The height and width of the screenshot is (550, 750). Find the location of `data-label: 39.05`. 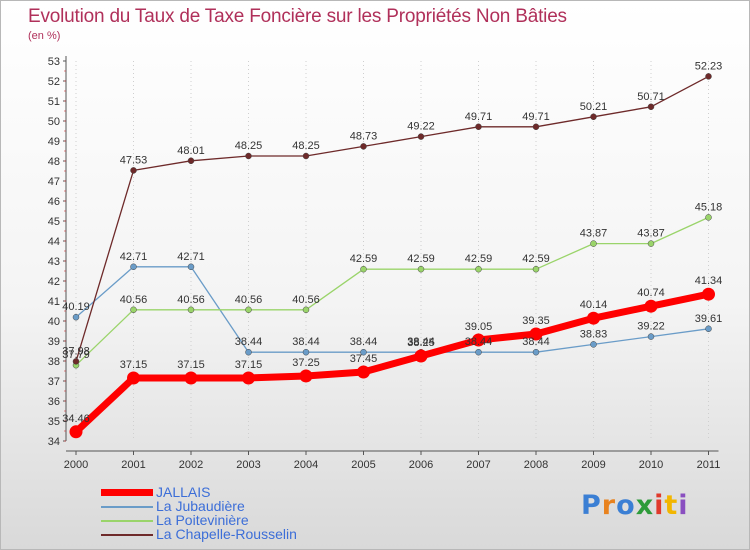

data-label: 39.05 is located at coordinates (479, 327).